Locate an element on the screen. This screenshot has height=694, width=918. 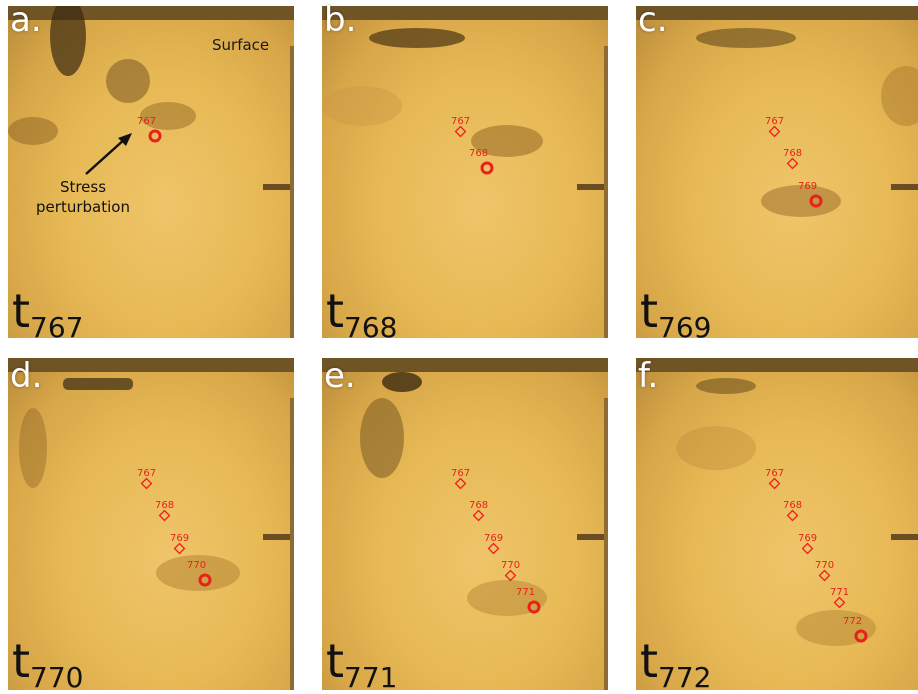
time-label-b: t 768 is located at coordinates (362, 490).